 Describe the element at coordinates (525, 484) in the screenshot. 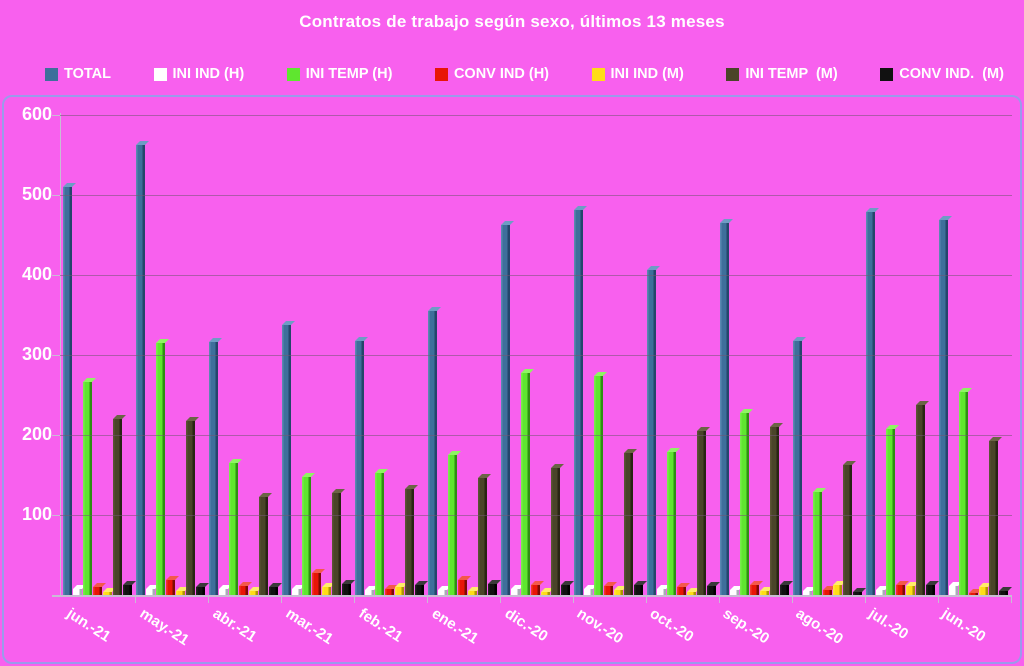

I see `bar-ini-temp-h-dic.-20` at that location.